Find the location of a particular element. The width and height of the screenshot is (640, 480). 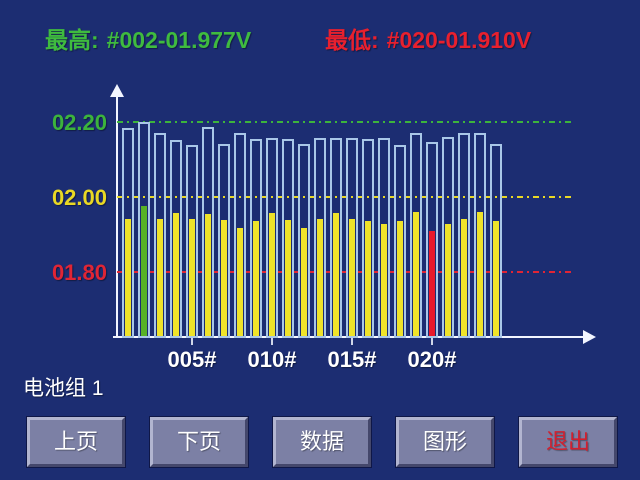

lowest-value: #020-01.910V is located at coordinates (459, 40).